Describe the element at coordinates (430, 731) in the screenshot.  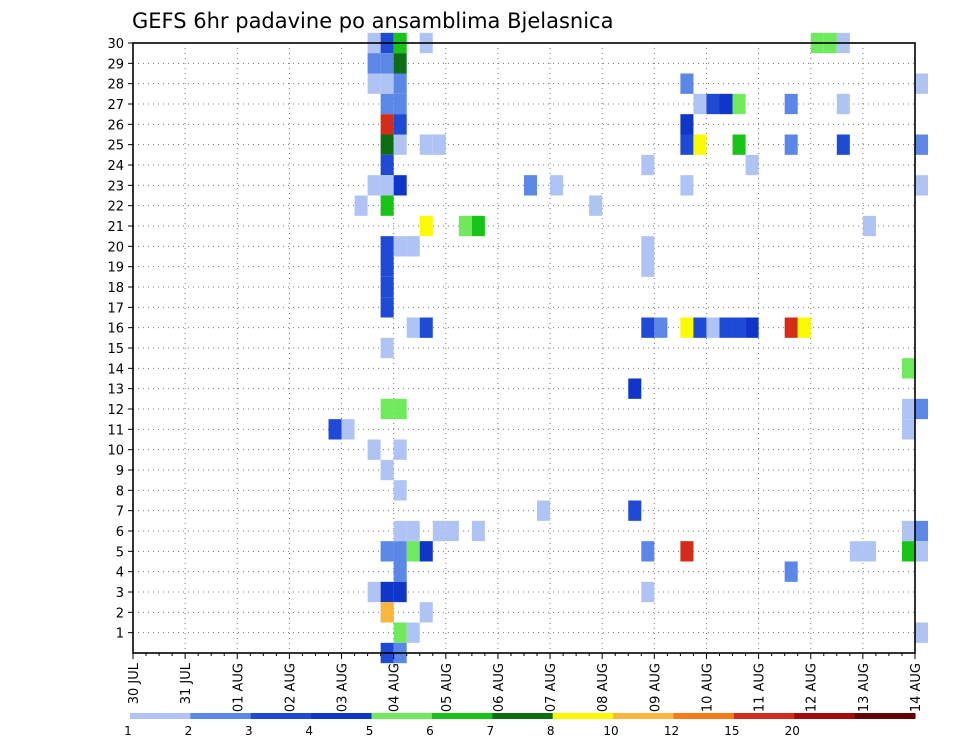
I see `legend-label: 6` at that location.